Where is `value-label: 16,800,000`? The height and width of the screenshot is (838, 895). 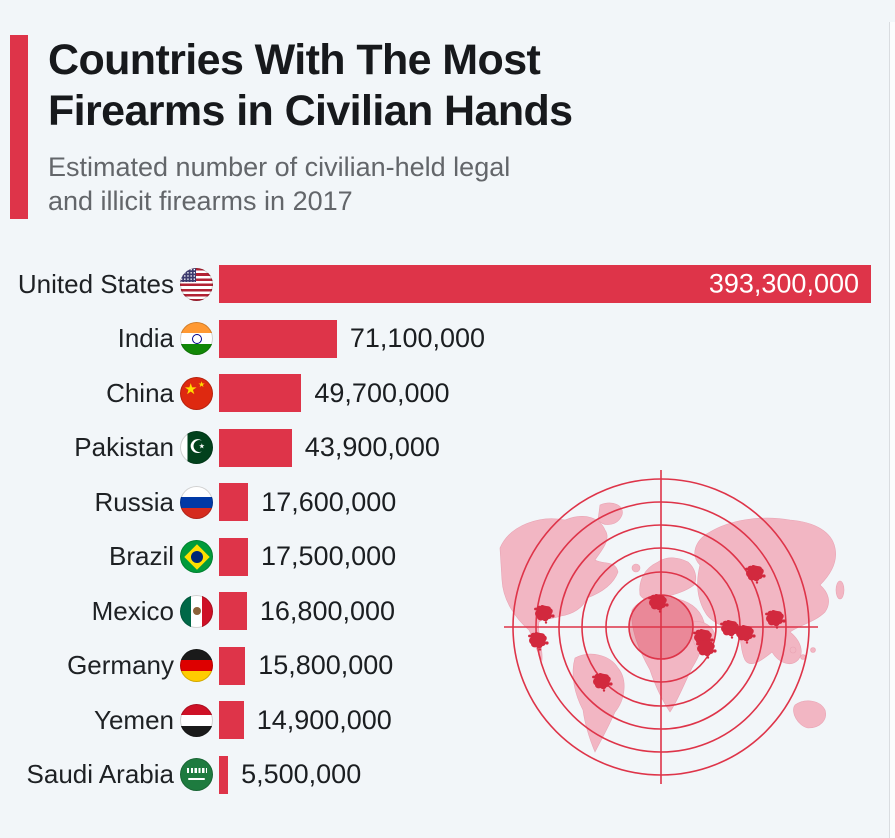
value-label: 16,800,000 is located at coordinates (327, 610).